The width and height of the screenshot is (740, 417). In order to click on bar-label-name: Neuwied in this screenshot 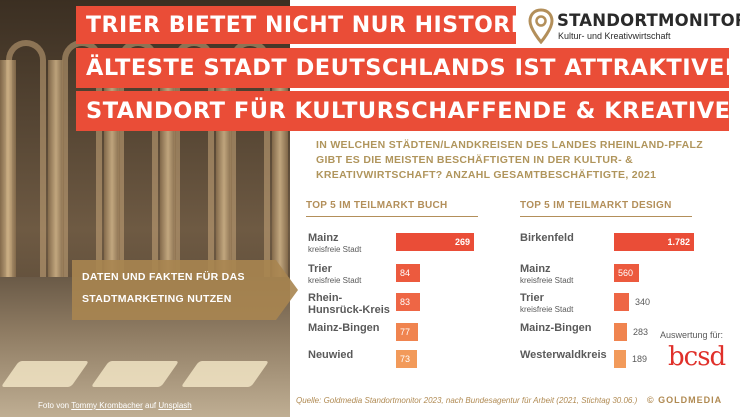, I will do `click(331, 355)`.